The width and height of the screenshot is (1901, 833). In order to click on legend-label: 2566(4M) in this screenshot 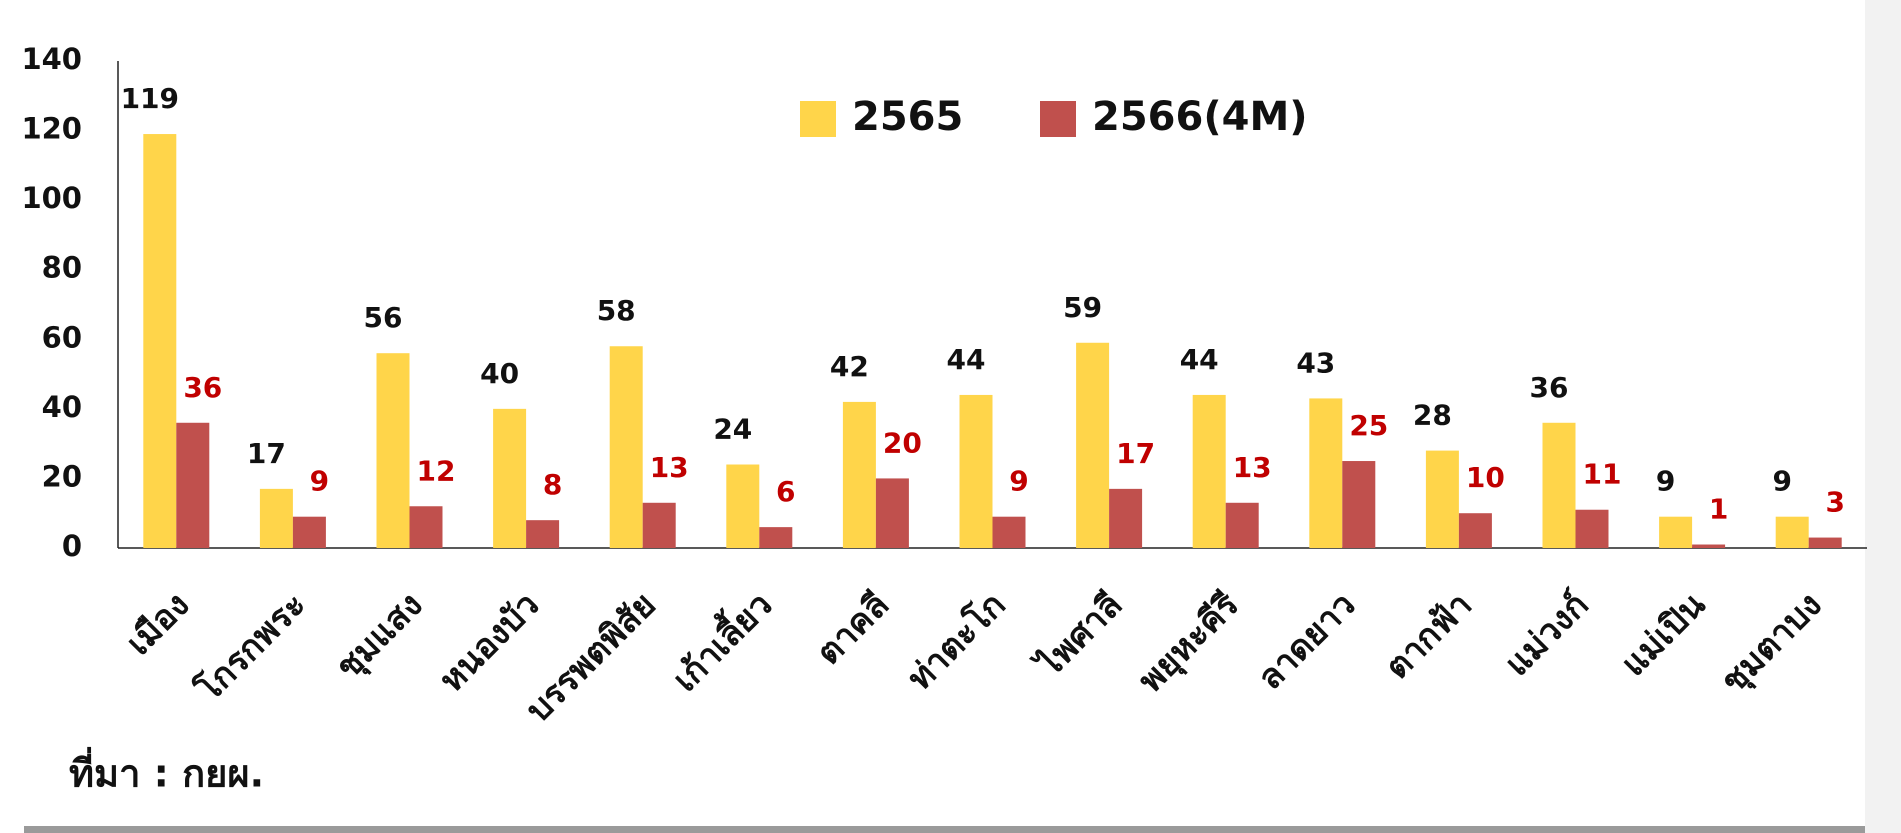, I will do `click(1200, 117)`.